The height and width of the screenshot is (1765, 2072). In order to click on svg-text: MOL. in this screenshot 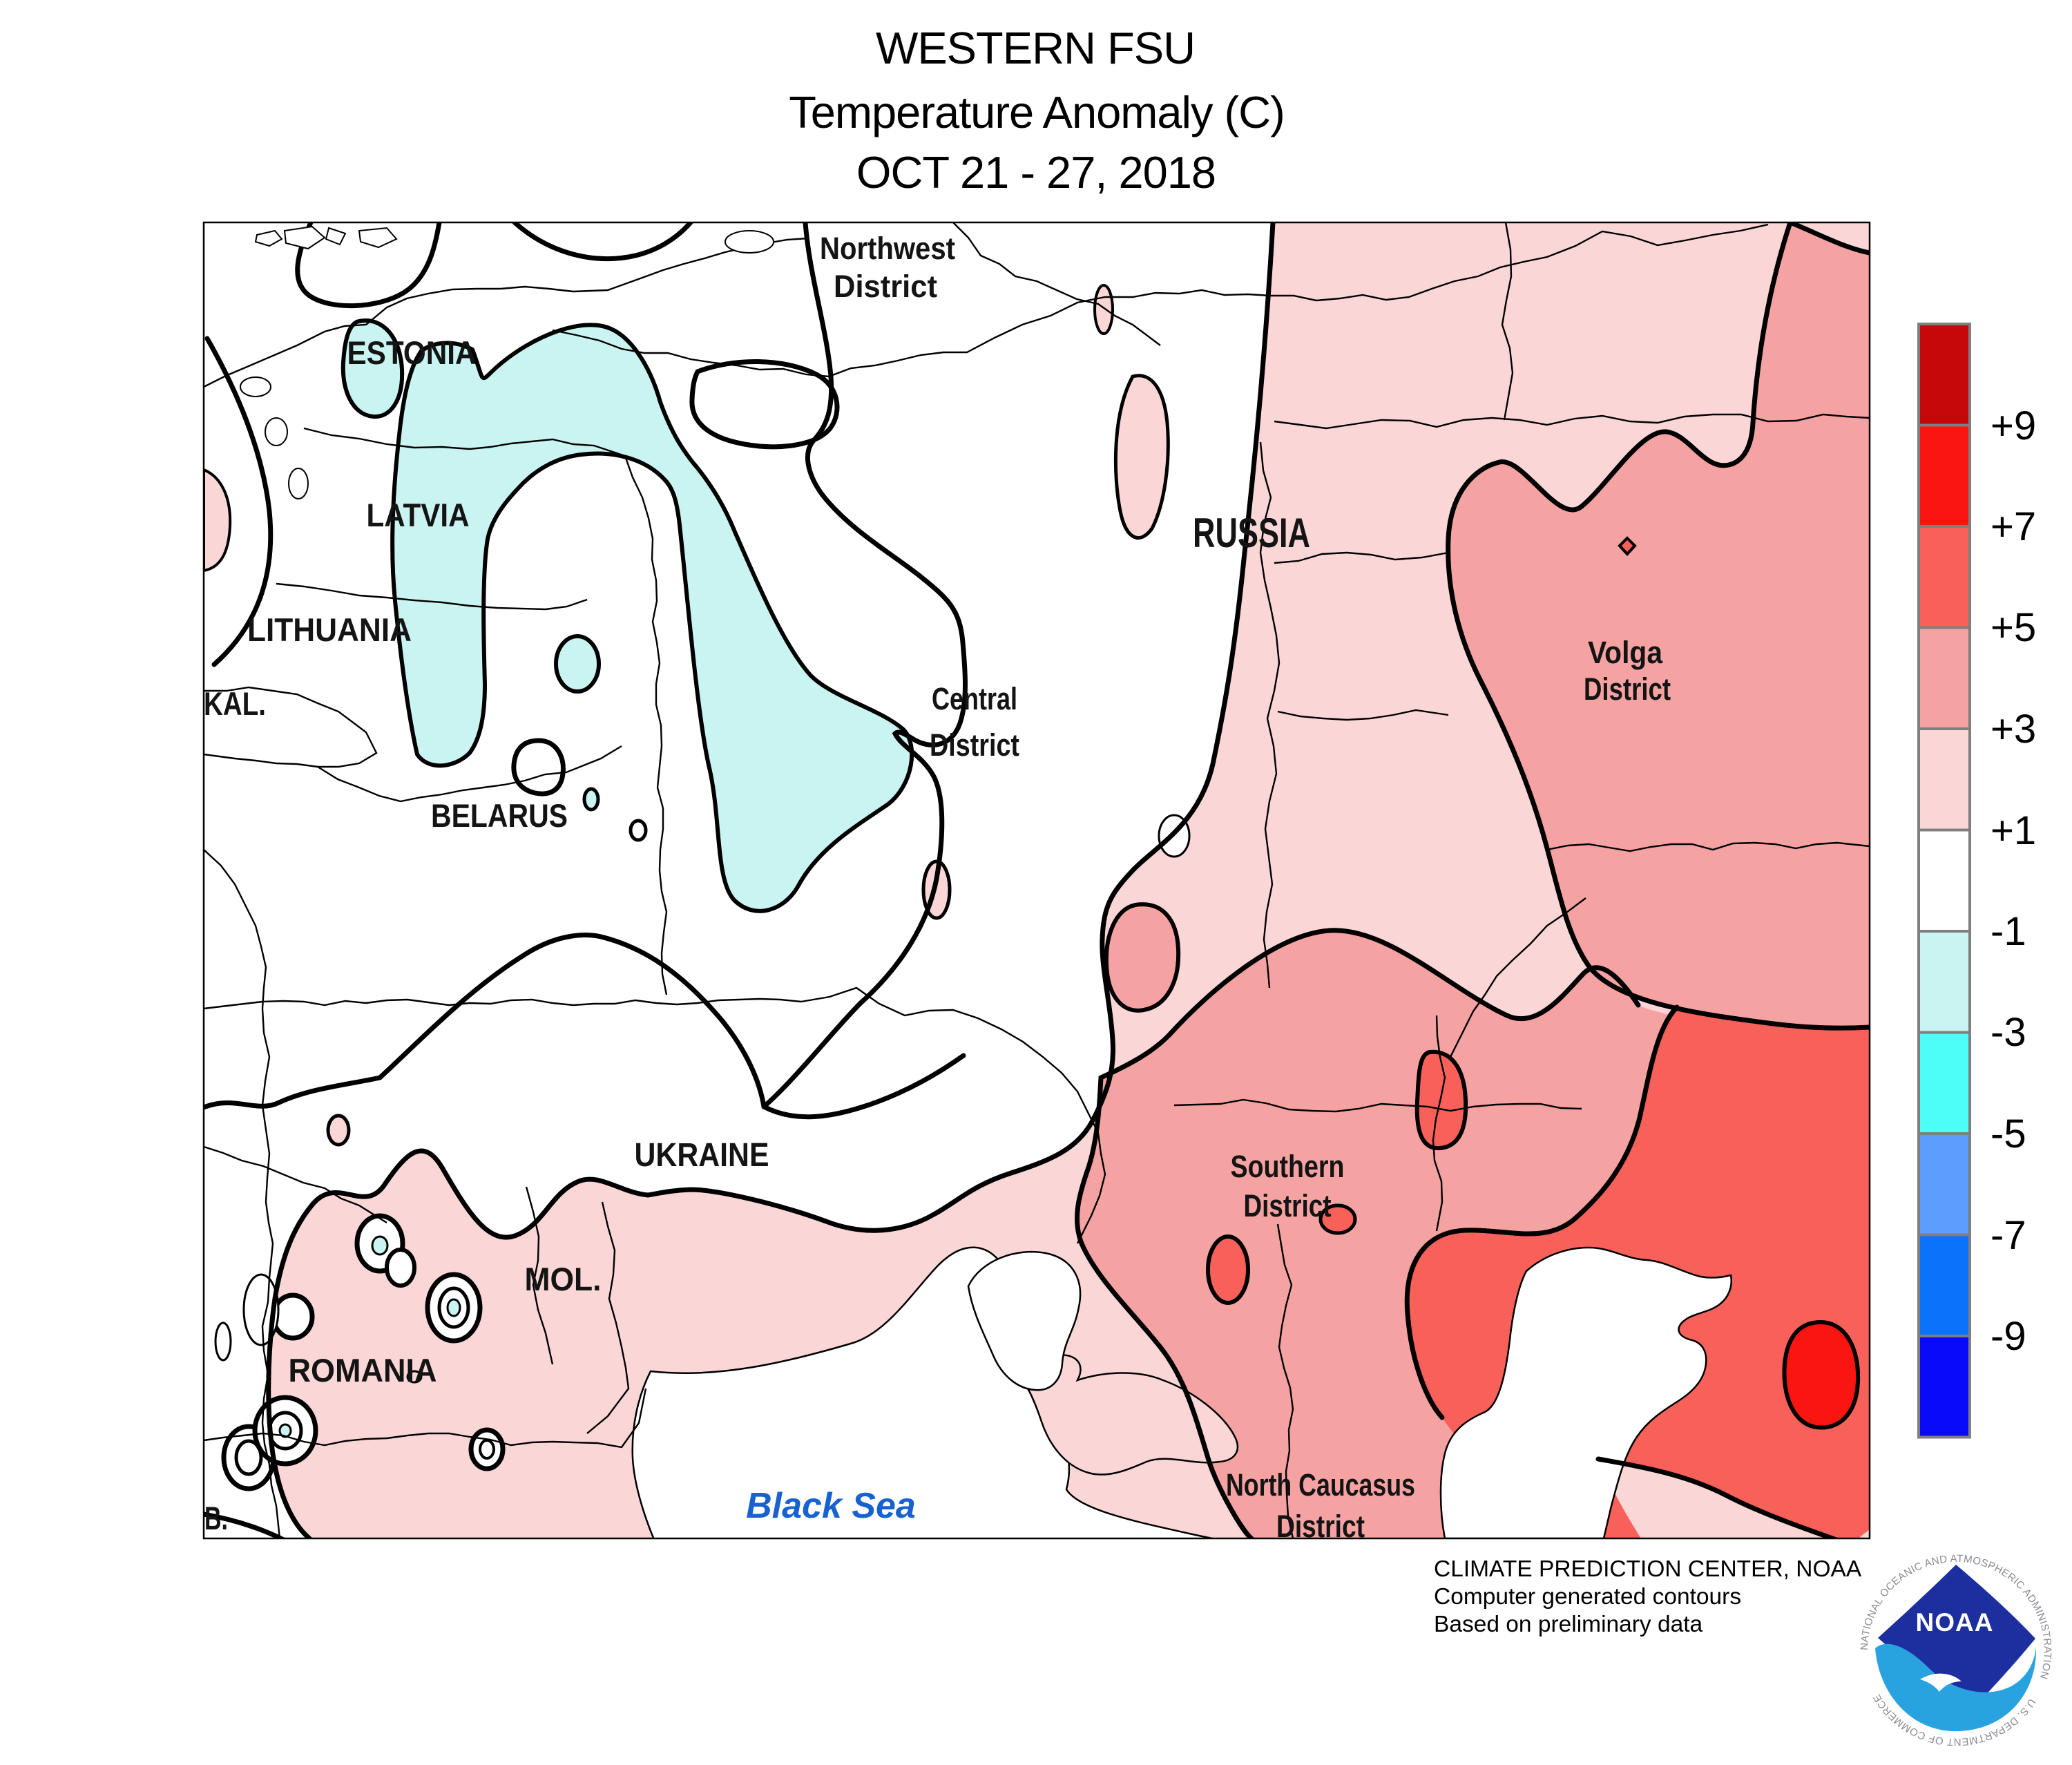, I will do `click(563, 1279)`.